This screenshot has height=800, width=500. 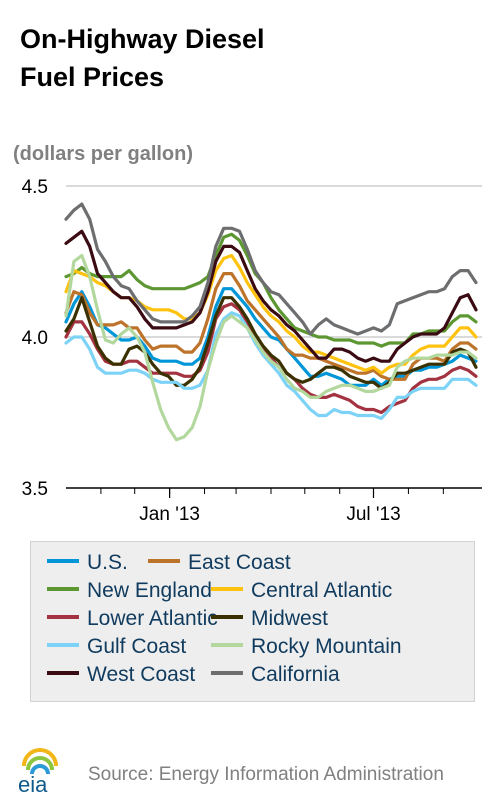 I want to click on legend-item-midwest: Midwest, so click(x=269, y=619).